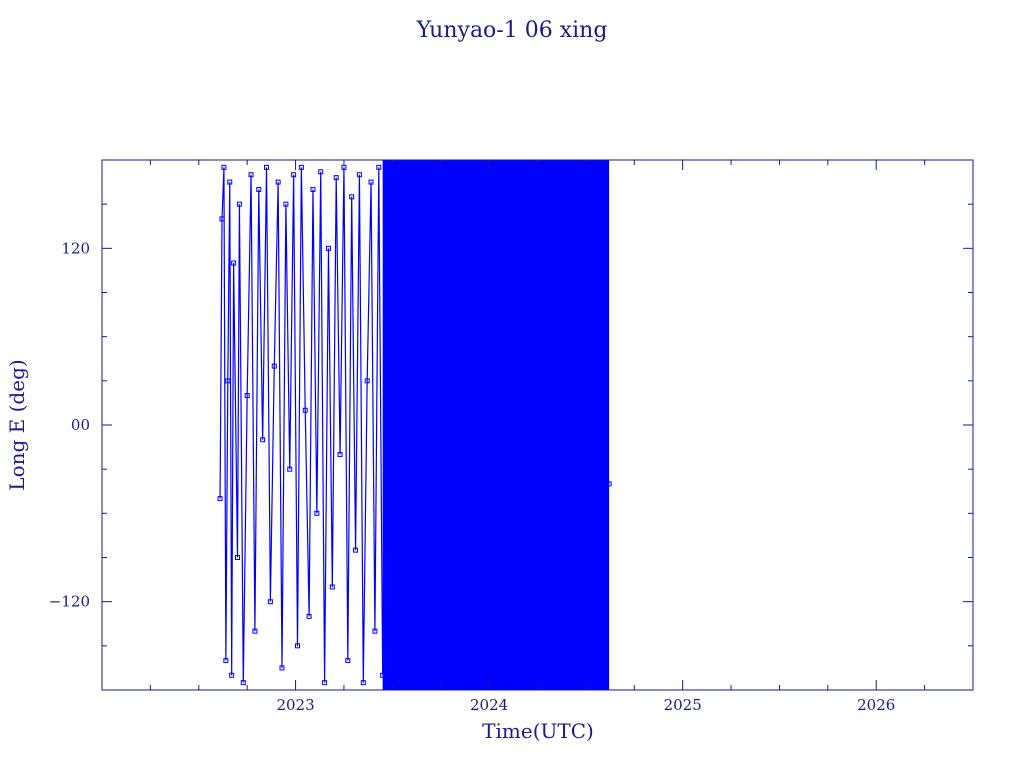 This screenshot has height=768, width=1024. I want to click on x-tick-label: 2024, so click(489, 705).